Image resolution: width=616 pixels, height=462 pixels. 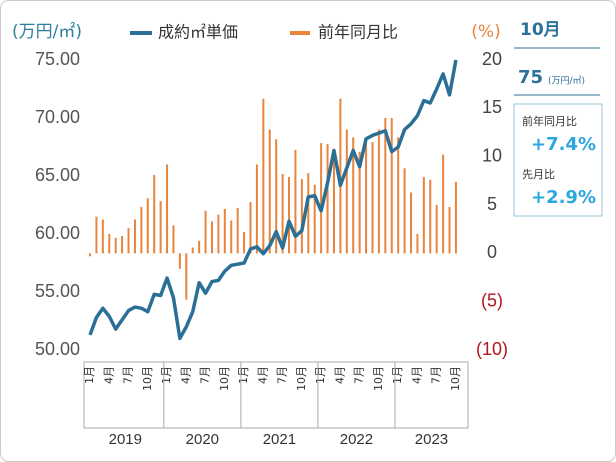 What do you see at coordinates (57, 117) in the screenshot?
I see `y-tick-label: 70.00` at bounding box center [57, 117].